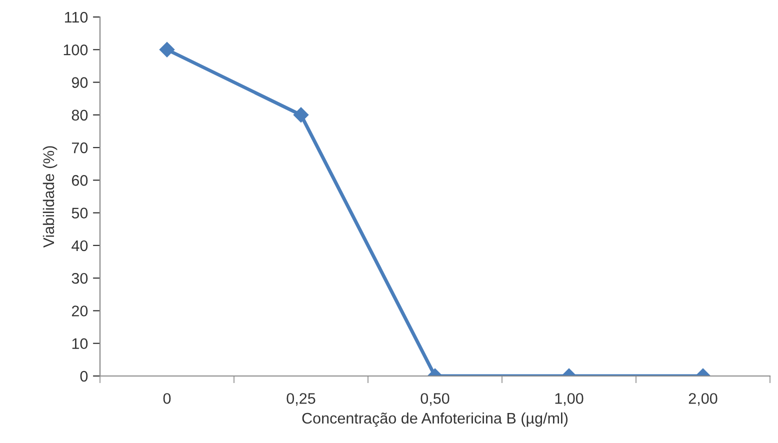 Image resolution: width=778 pixels, height=443 pixels. What do you see at coordinates (76, 50) in the screenshot?
I see `y-tick-label: 100` at bounding box center [76, 50].